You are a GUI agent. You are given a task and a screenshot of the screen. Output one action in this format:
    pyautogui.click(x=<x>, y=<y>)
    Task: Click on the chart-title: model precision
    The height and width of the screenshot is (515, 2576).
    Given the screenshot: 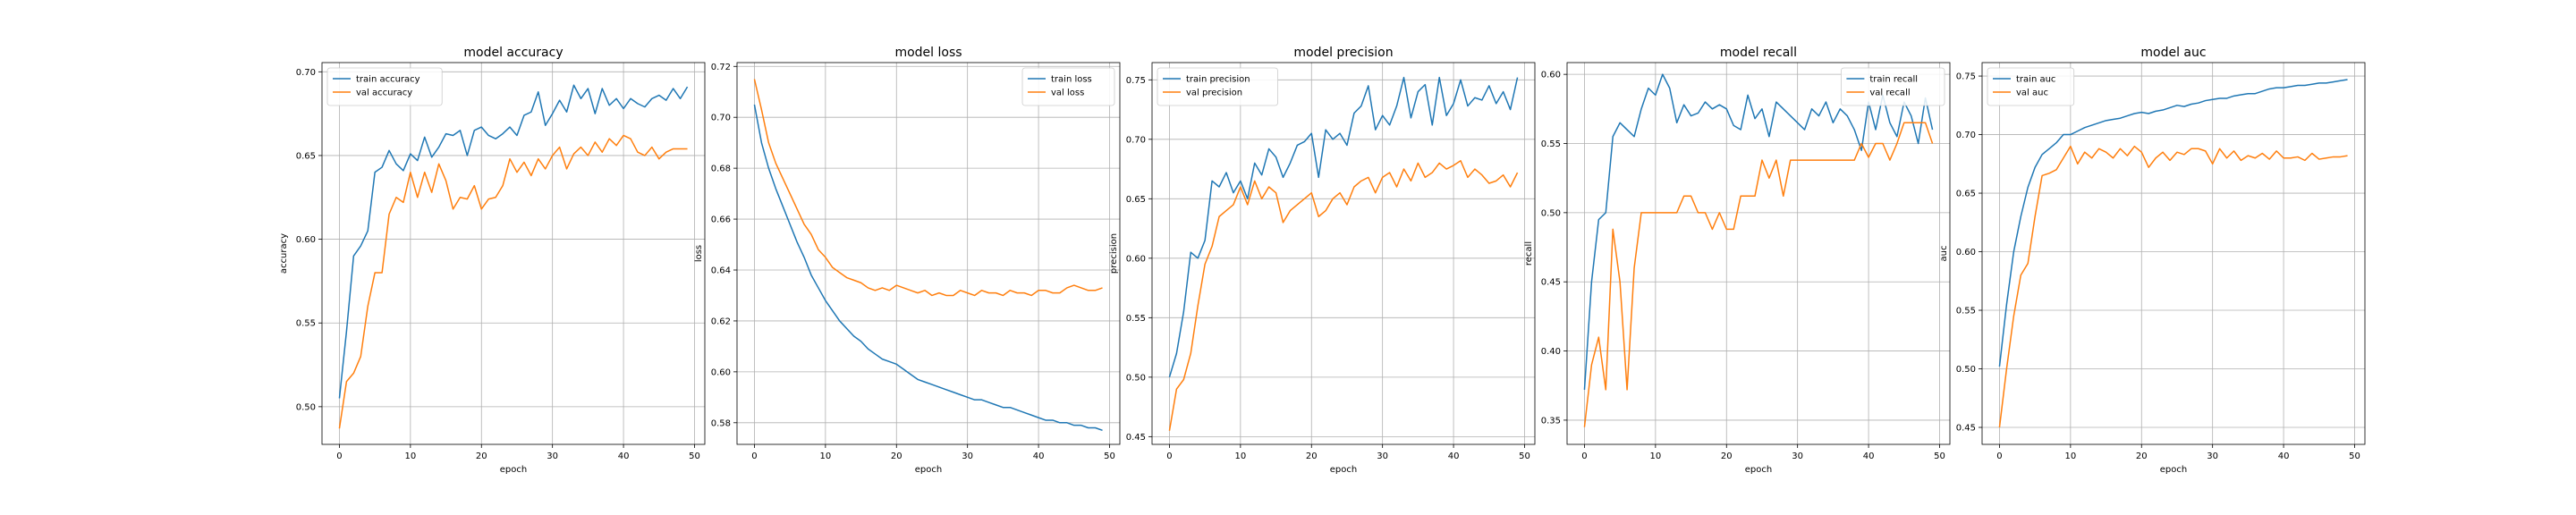 What is the action you would take?
    pyautogui.click(x=1343, y=53)
    